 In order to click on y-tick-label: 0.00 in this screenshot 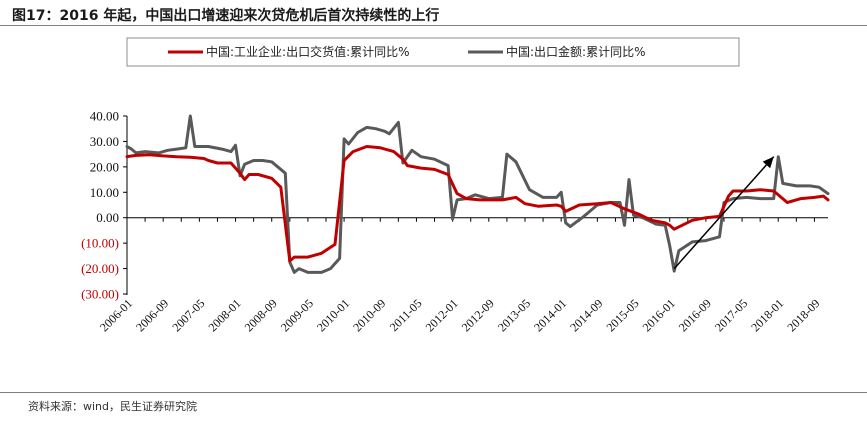, I will do `click(107, 217)`.